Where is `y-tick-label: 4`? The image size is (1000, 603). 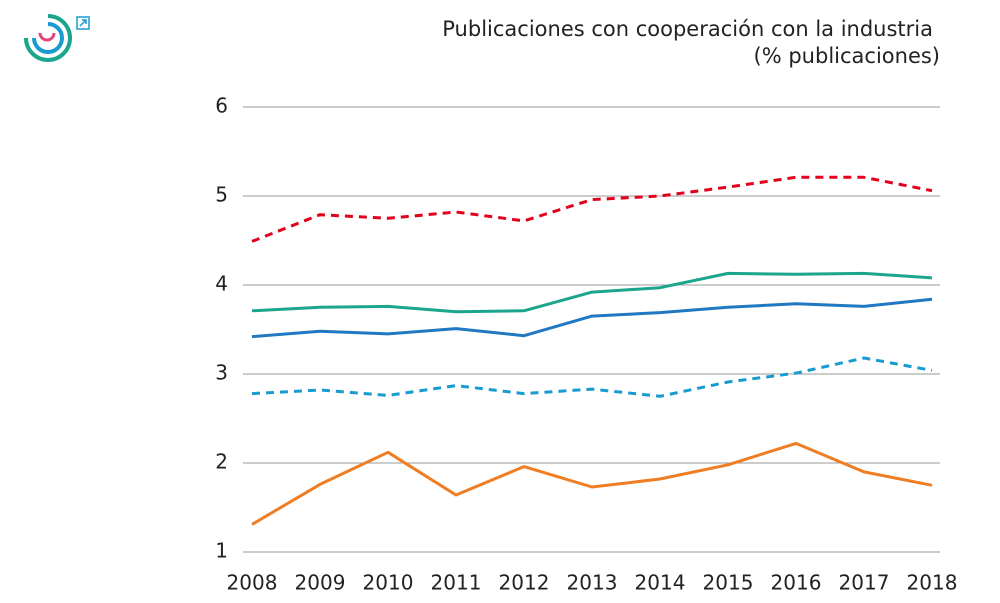 y-tick-label: 4 is located at coordinates (221, 284).